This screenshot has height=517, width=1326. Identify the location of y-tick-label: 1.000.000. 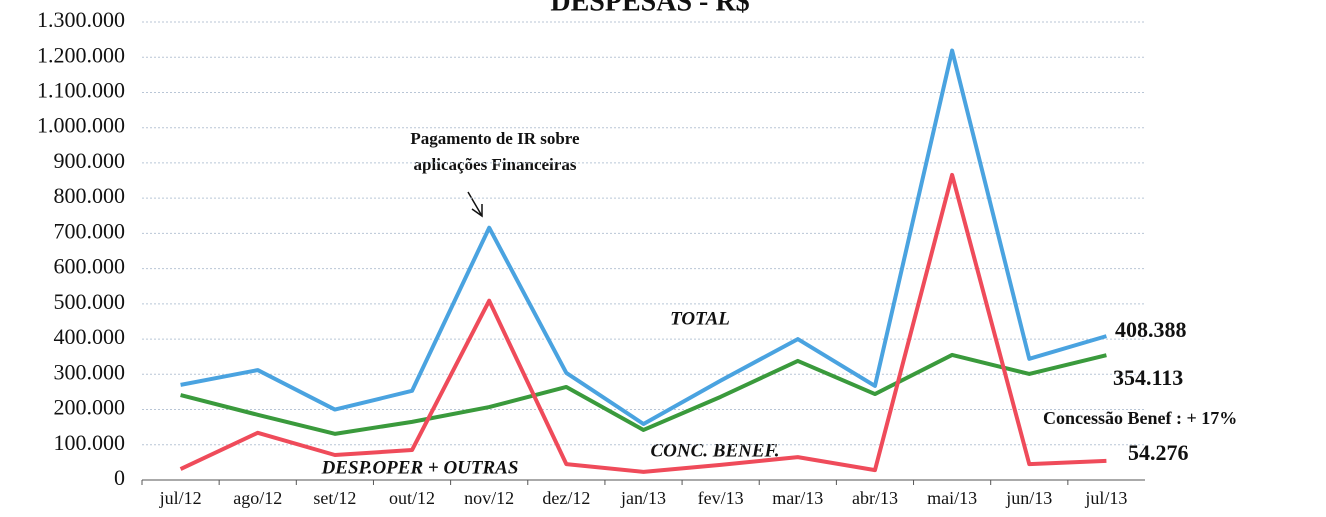
(81, 125).